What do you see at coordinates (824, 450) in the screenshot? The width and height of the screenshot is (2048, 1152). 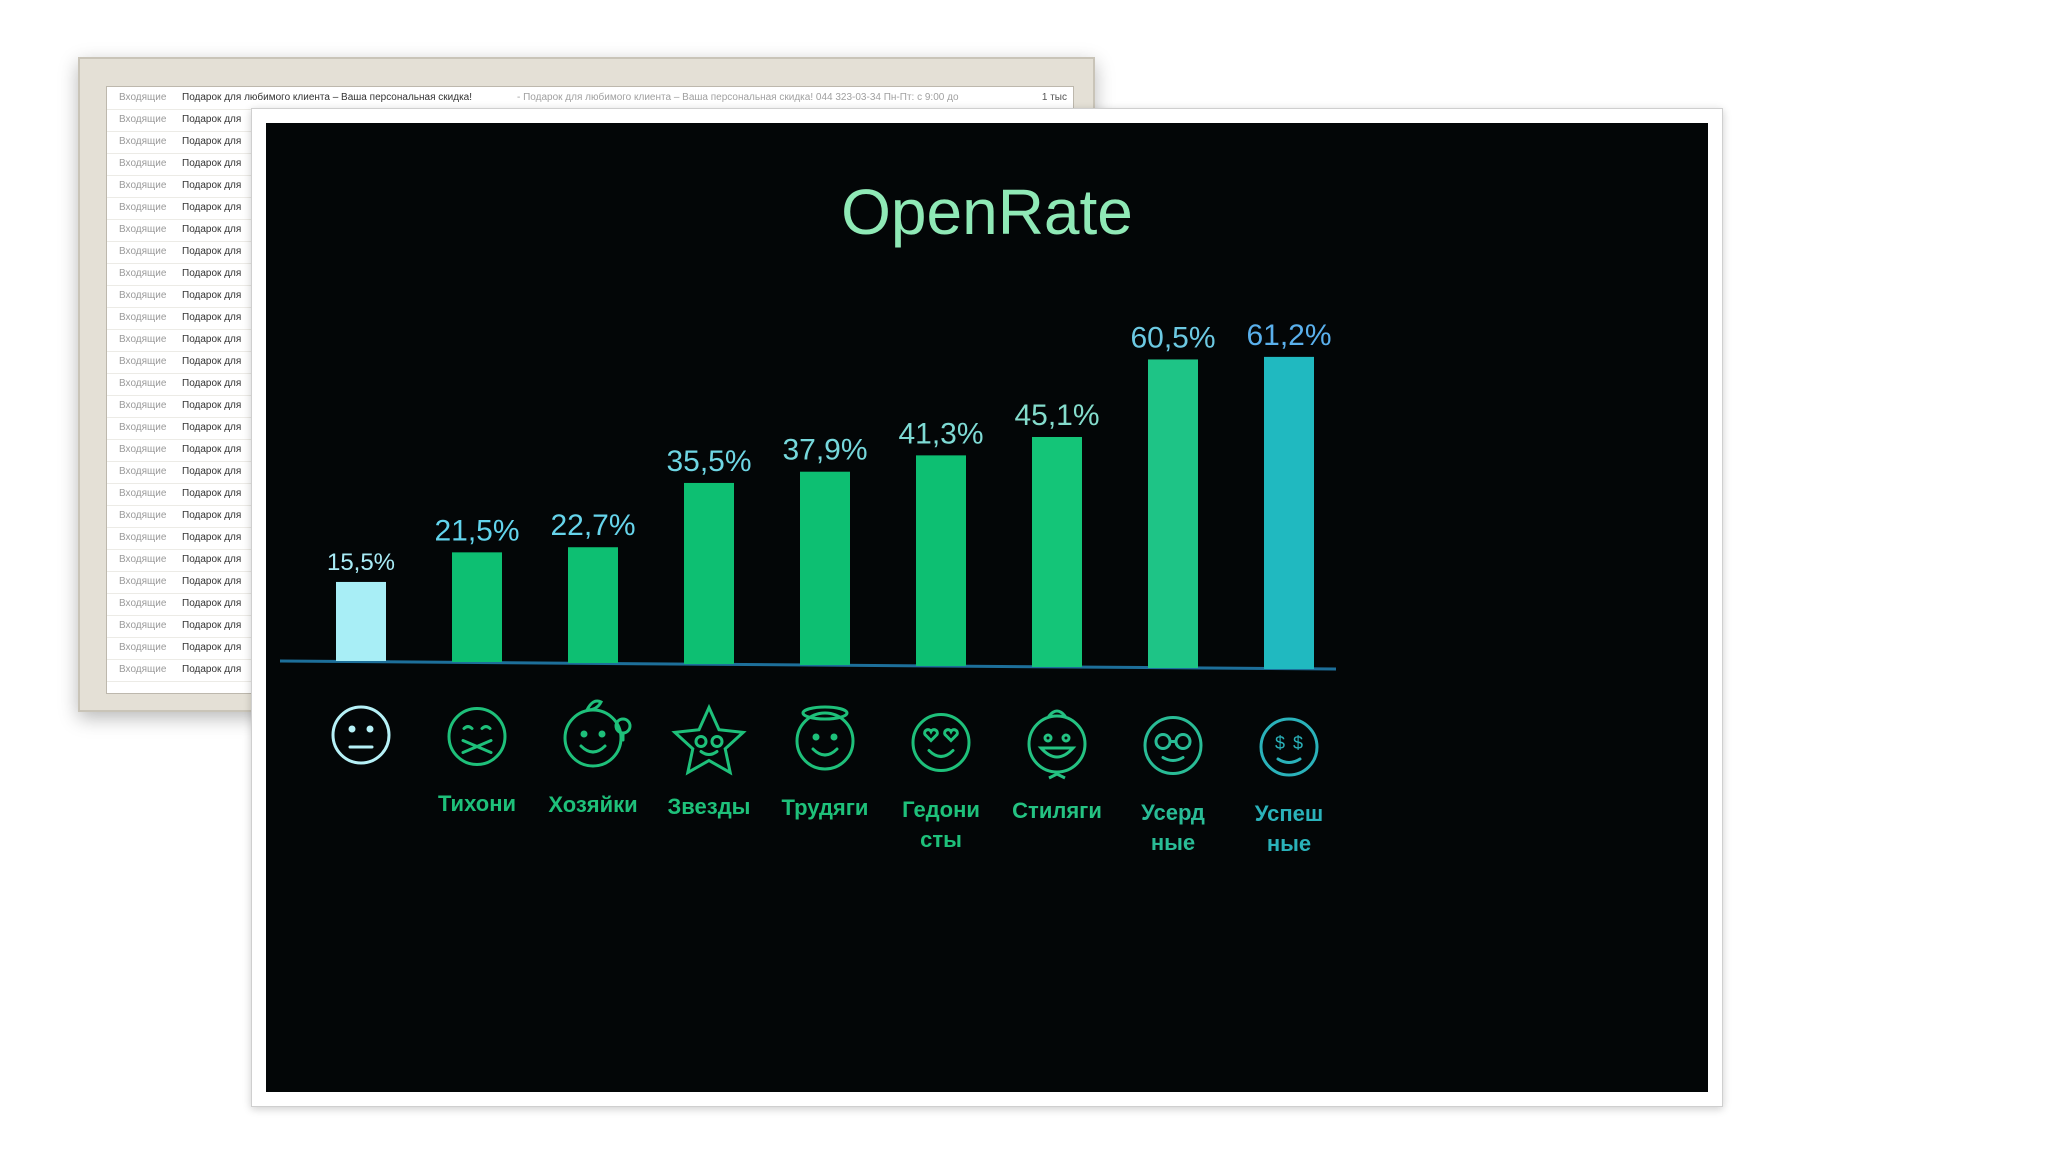 I see `data-label: 37,9%` at bounding box center [824, 450].